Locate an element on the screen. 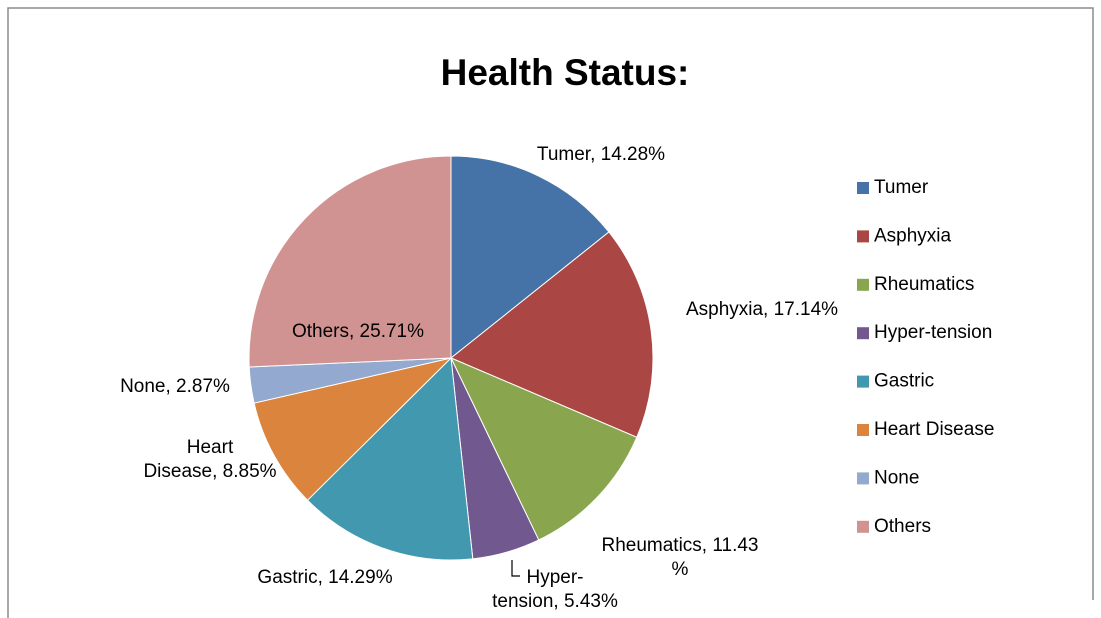 Image resolution: width=1101 pixels, height=618 pixels. legend-label: Tumer is located at coordinates (901, 187).